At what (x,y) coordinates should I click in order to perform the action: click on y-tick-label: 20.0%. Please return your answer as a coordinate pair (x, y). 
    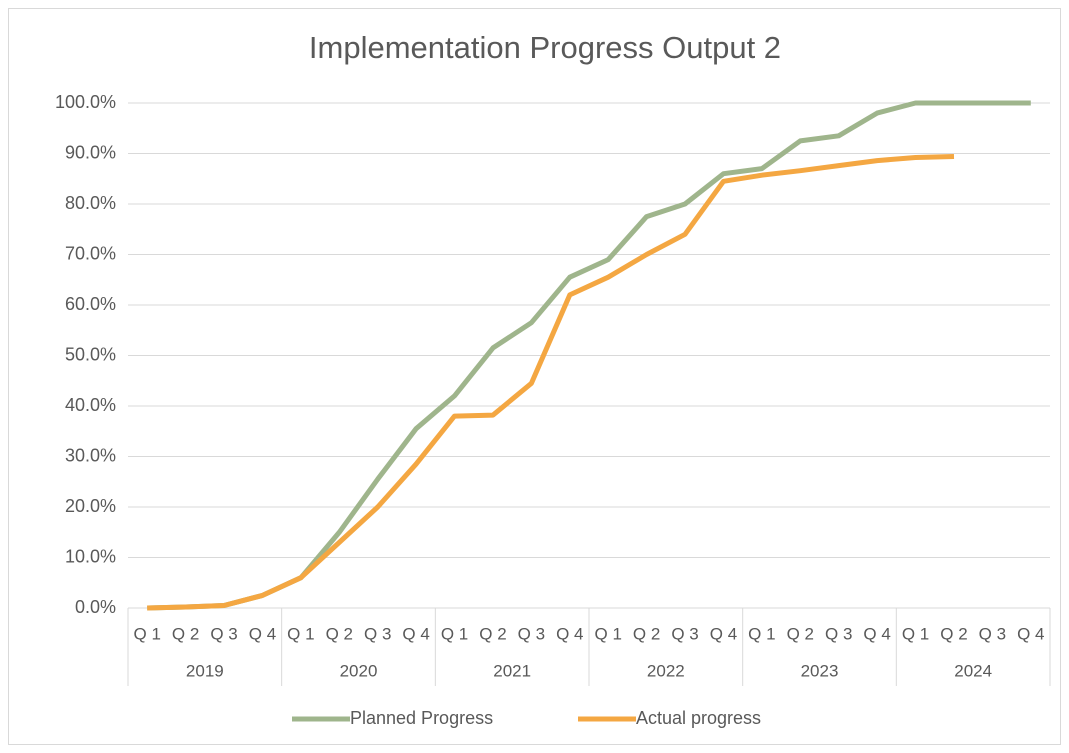
    Looking at the image, I should click on (90, 506).